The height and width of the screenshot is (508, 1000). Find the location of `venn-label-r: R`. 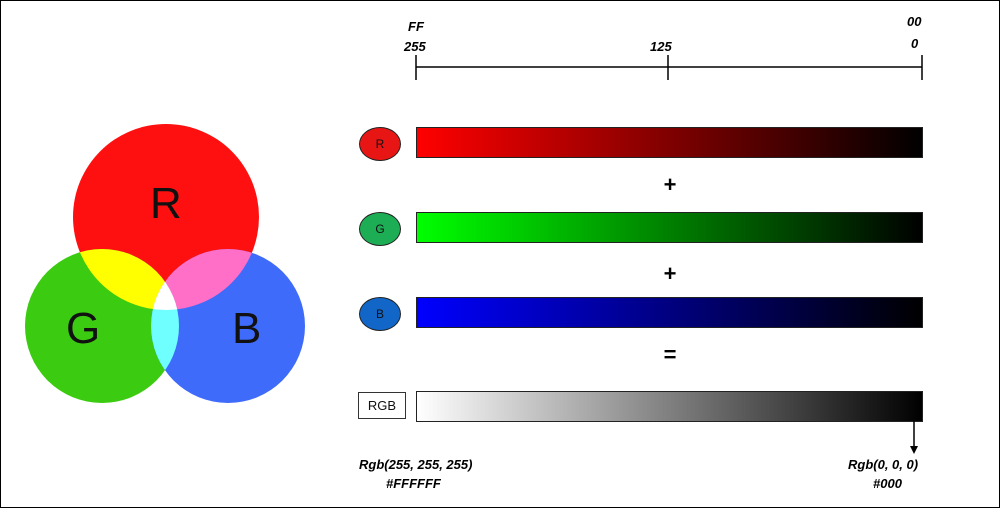

venn-label-r: R is located at coordinates (166, 203).